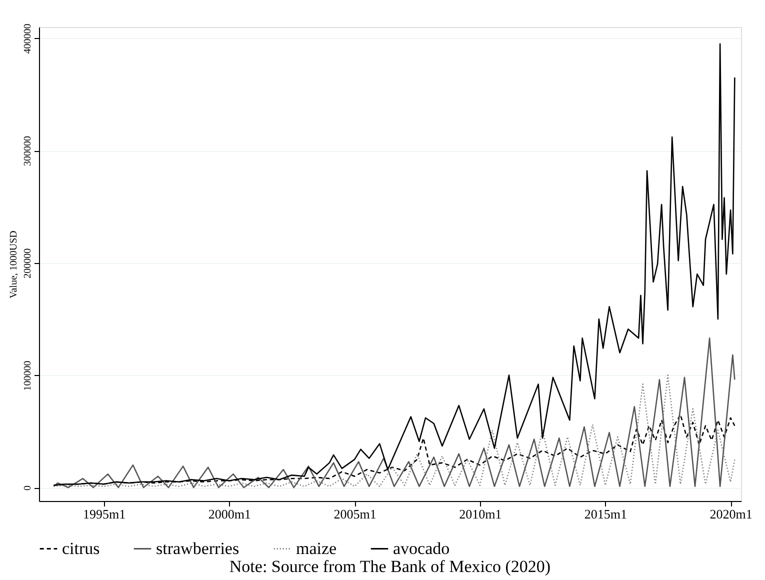 This screenshot has width=765, height=580. What do you see at coordinates (81, 548) in the screenshot?
I see `legend-label: citrus` at bounding box center [81, 548].